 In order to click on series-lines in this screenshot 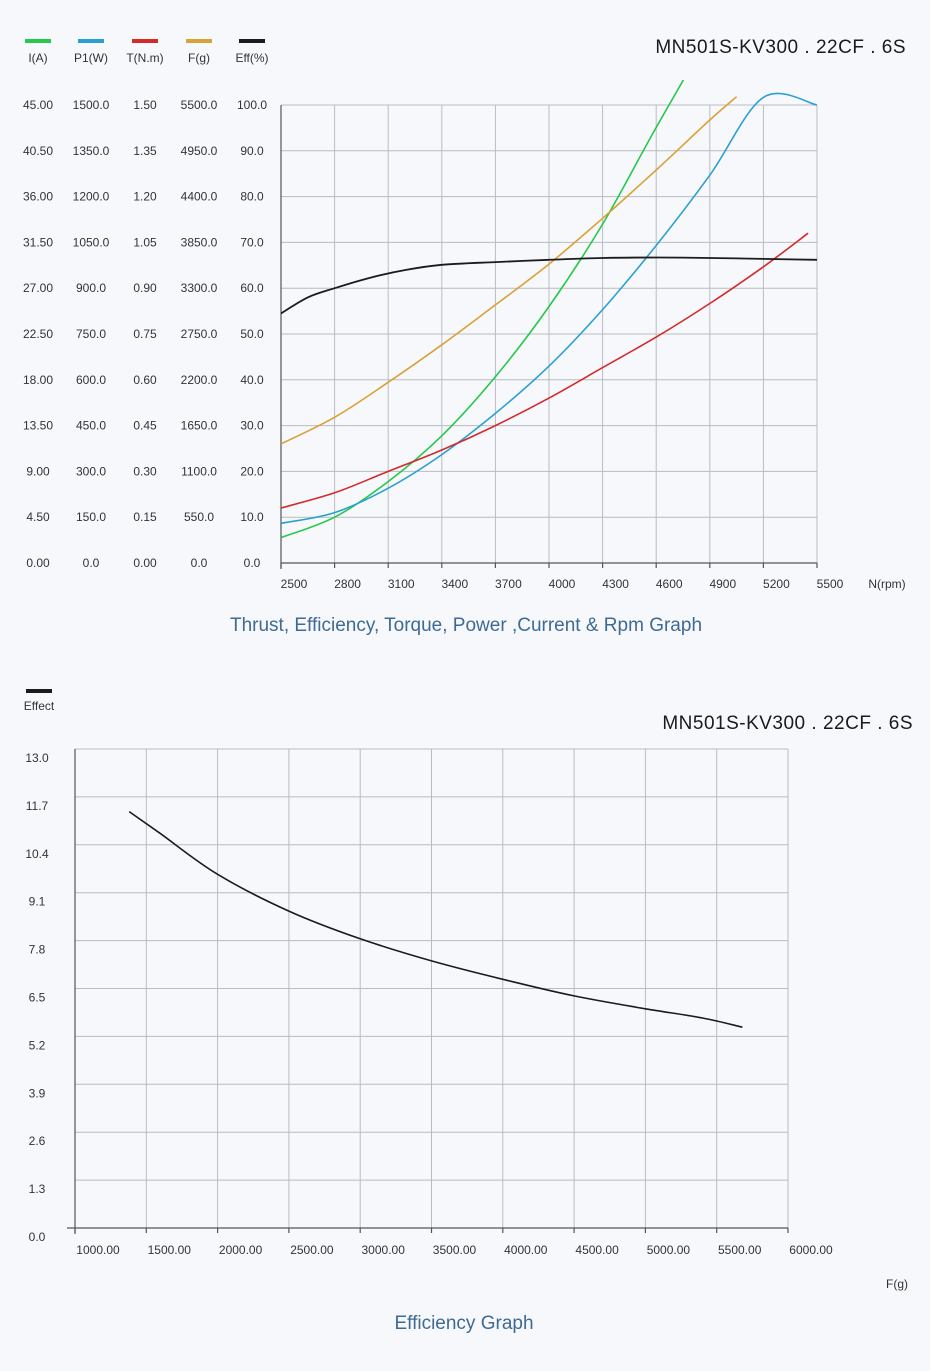, I will do `click(435, 919)`.